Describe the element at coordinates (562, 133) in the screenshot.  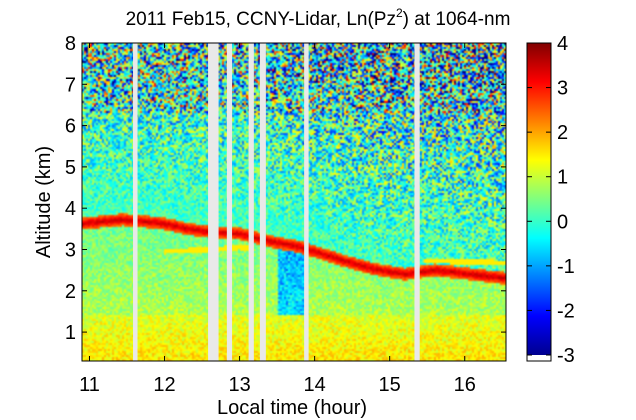
I see `colorbar-tick-label: 2` at that location.